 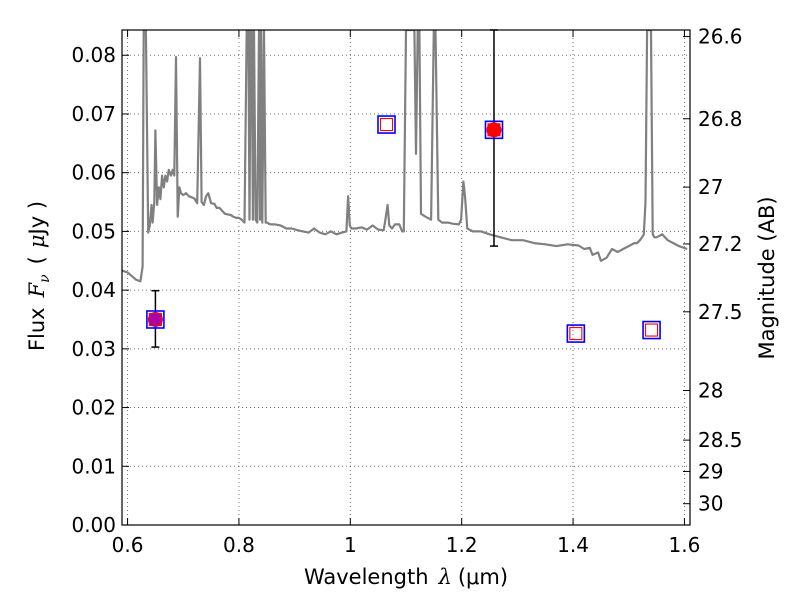 I want to click on y-axis-title-unit-close: Jy ), so click(x=37, y=219).